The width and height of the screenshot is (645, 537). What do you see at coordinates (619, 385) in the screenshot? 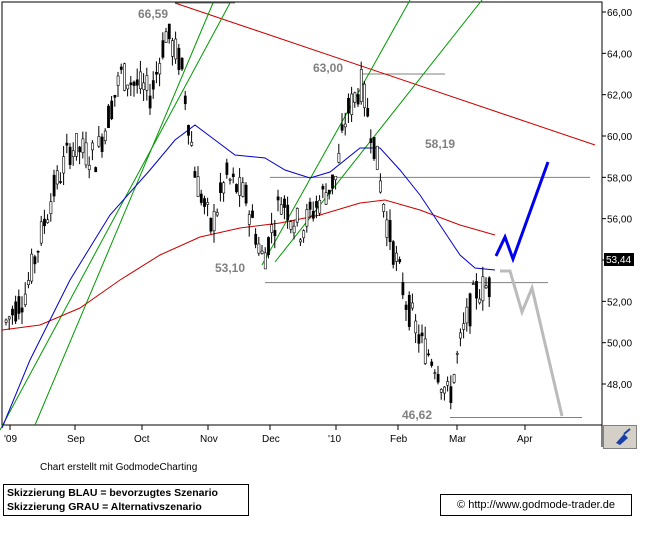
I see `y-tick-label: 48,00` at bounding box center [619, 385].